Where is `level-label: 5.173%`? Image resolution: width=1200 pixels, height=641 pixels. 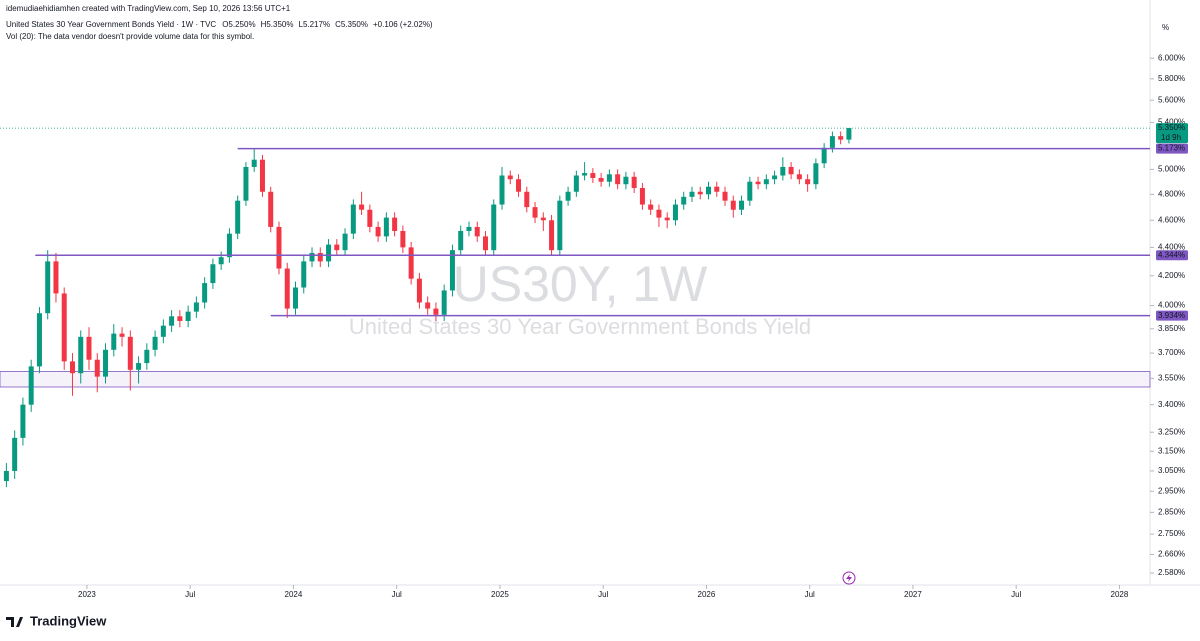
level-label: 5.173% is located at coordinates (1171, 148).